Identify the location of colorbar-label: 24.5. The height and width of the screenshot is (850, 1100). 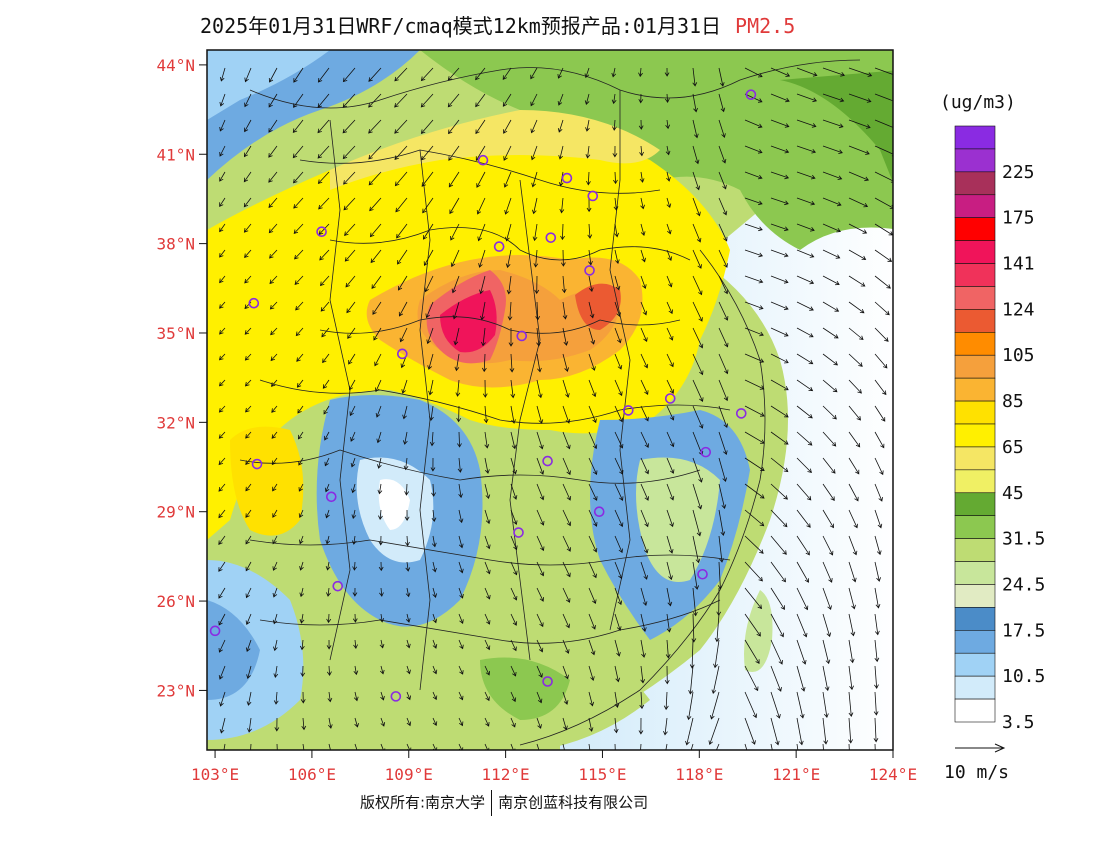
(1023, 584).